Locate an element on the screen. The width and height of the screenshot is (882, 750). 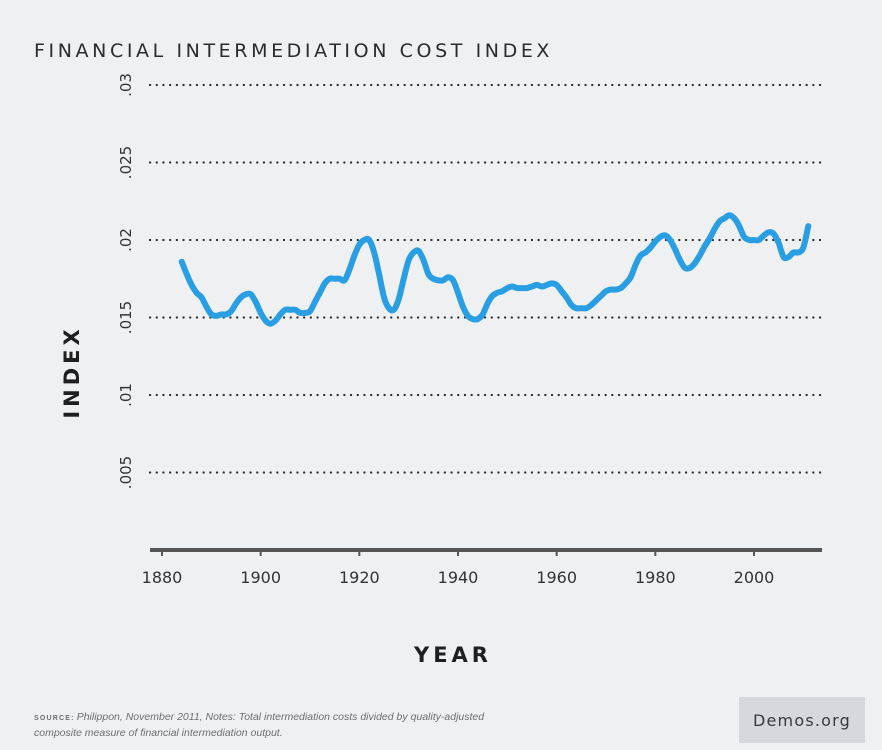
x-axis-tick-labels: 1880 1900 1920 1940 1960 1980 2000 is located at coordinates (458, 577).